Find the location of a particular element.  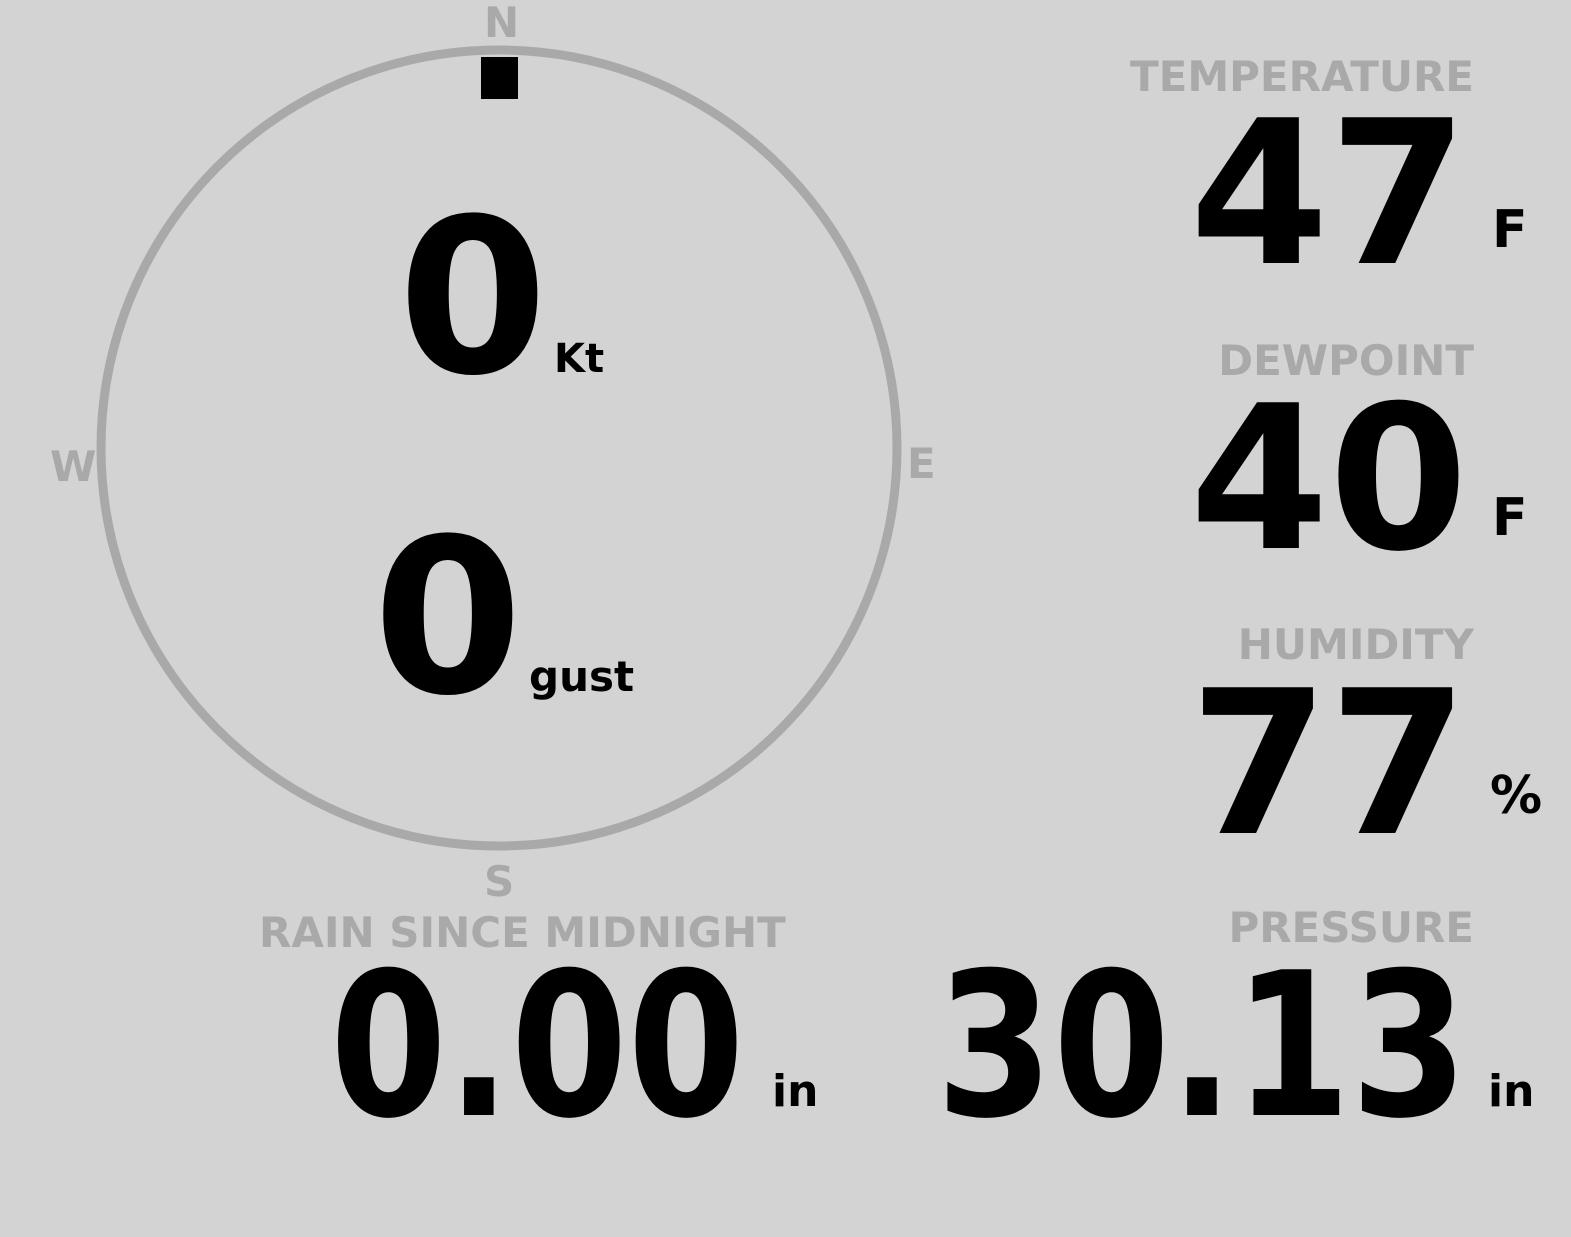

compass-east: E is located at coordinates (921, 463).